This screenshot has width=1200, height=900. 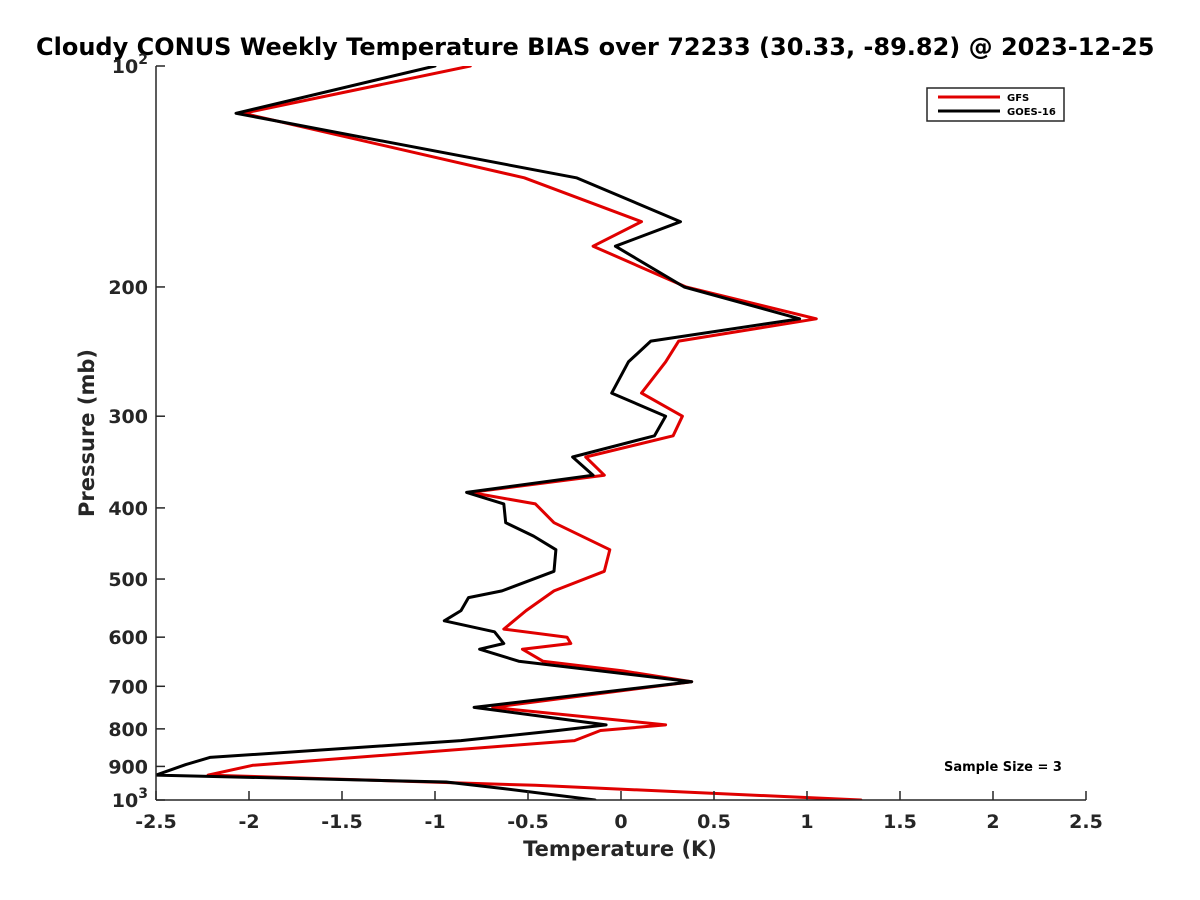 I want to click on y-tick-label: 500, so click(x=128, y=580).